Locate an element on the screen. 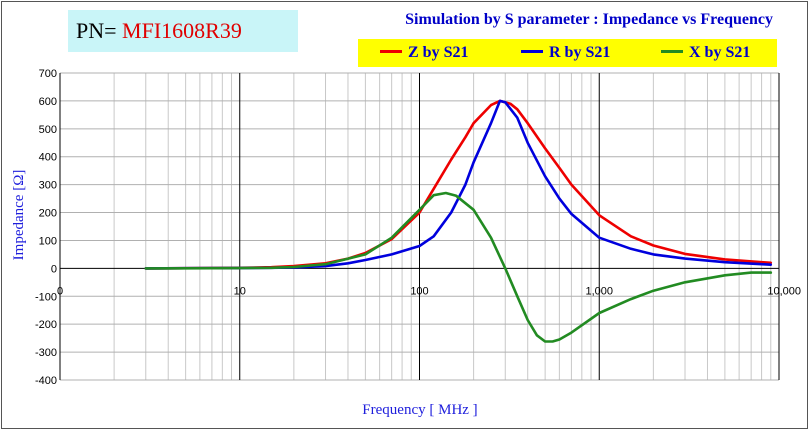 The width and height of the screenshot is (811, 432). legend-swatch-x is located at coordinates (672, 51).